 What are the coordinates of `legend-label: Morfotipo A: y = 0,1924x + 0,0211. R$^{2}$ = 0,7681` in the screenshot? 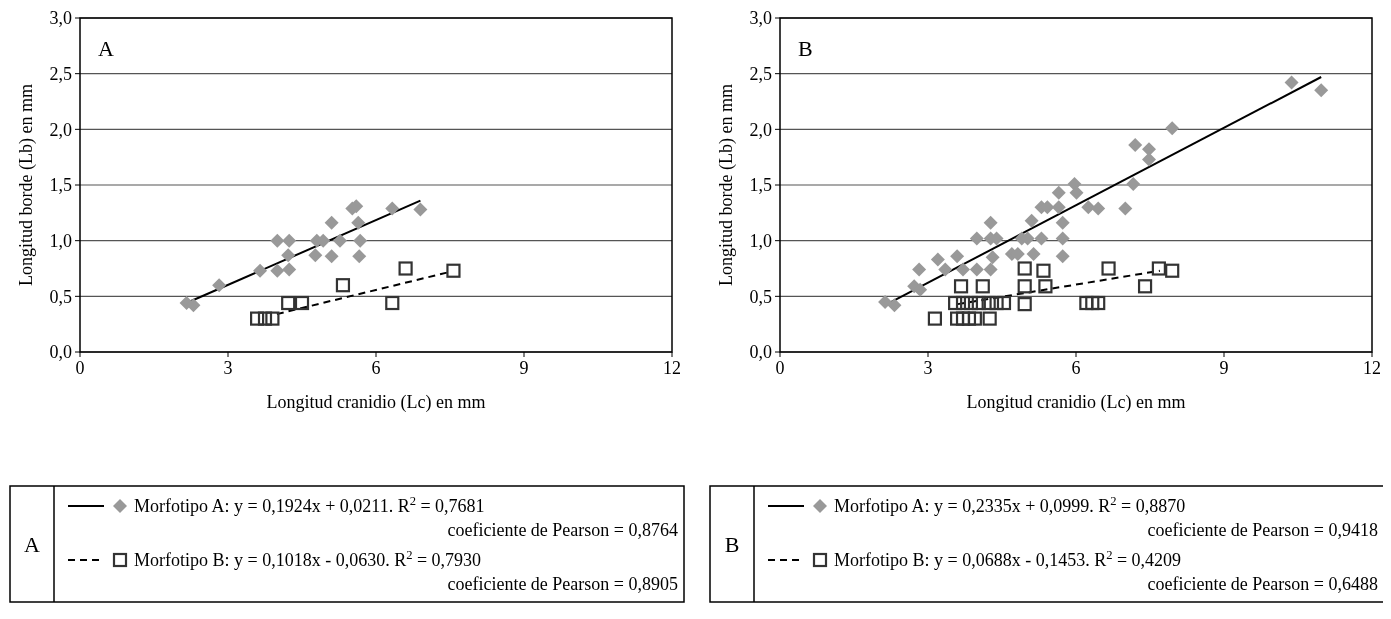 It's located at (309, 505).